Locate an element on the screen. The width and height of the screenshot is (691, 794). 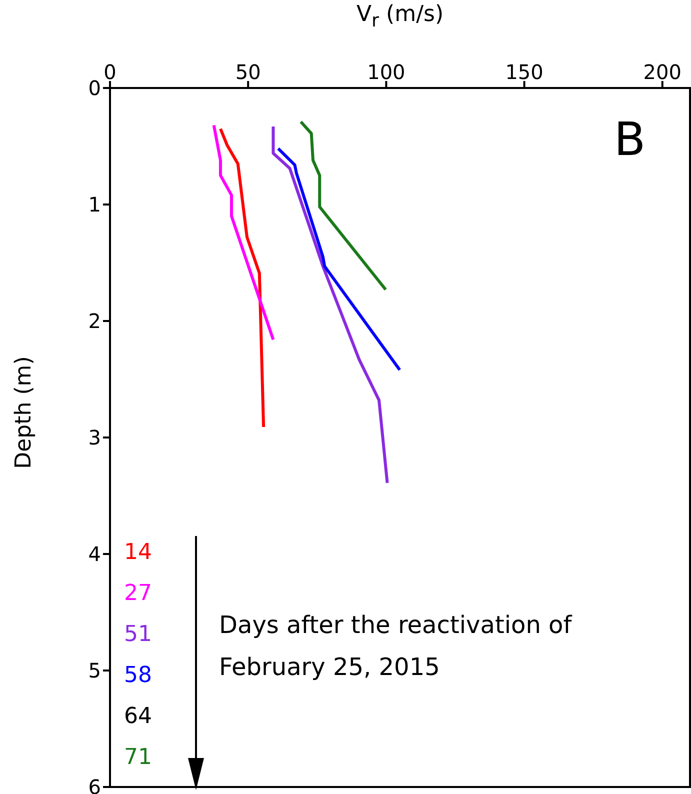
text: 51 is located at coordinates (138, 635).